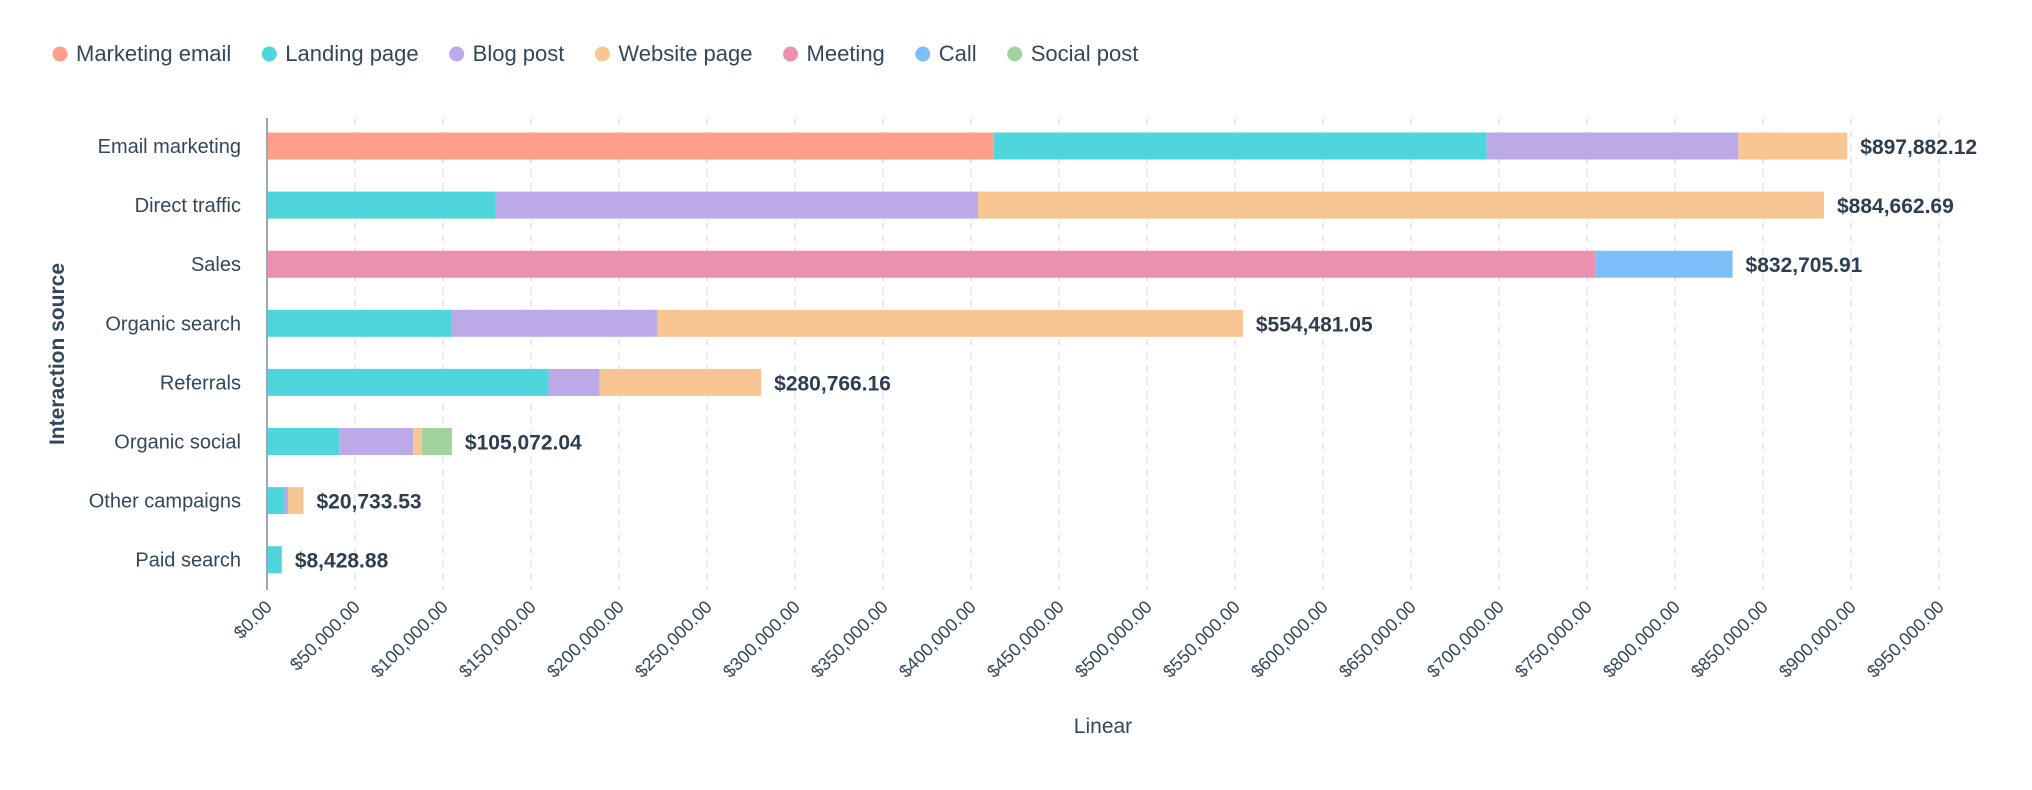 This screenshot has width=2032, height=790. Describe the element at coordinates (177, 443) in the screenshot. I see `category-label: Organic social` at that location.